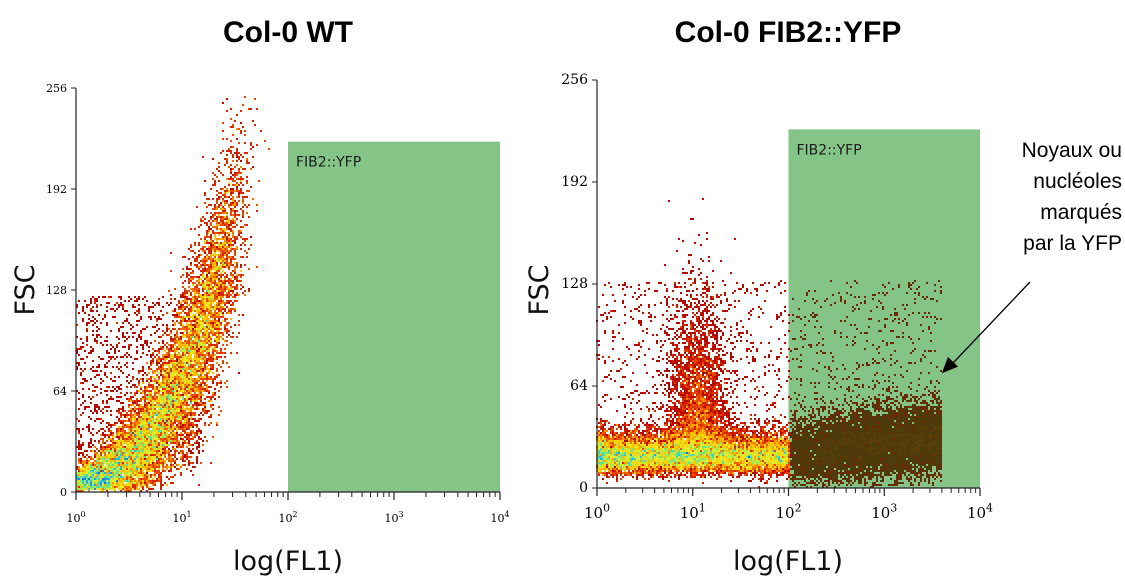 This screenshot has width=1125, height=576. I want to click on panel-title-wt: Col-0 WT, so click(288, 32).